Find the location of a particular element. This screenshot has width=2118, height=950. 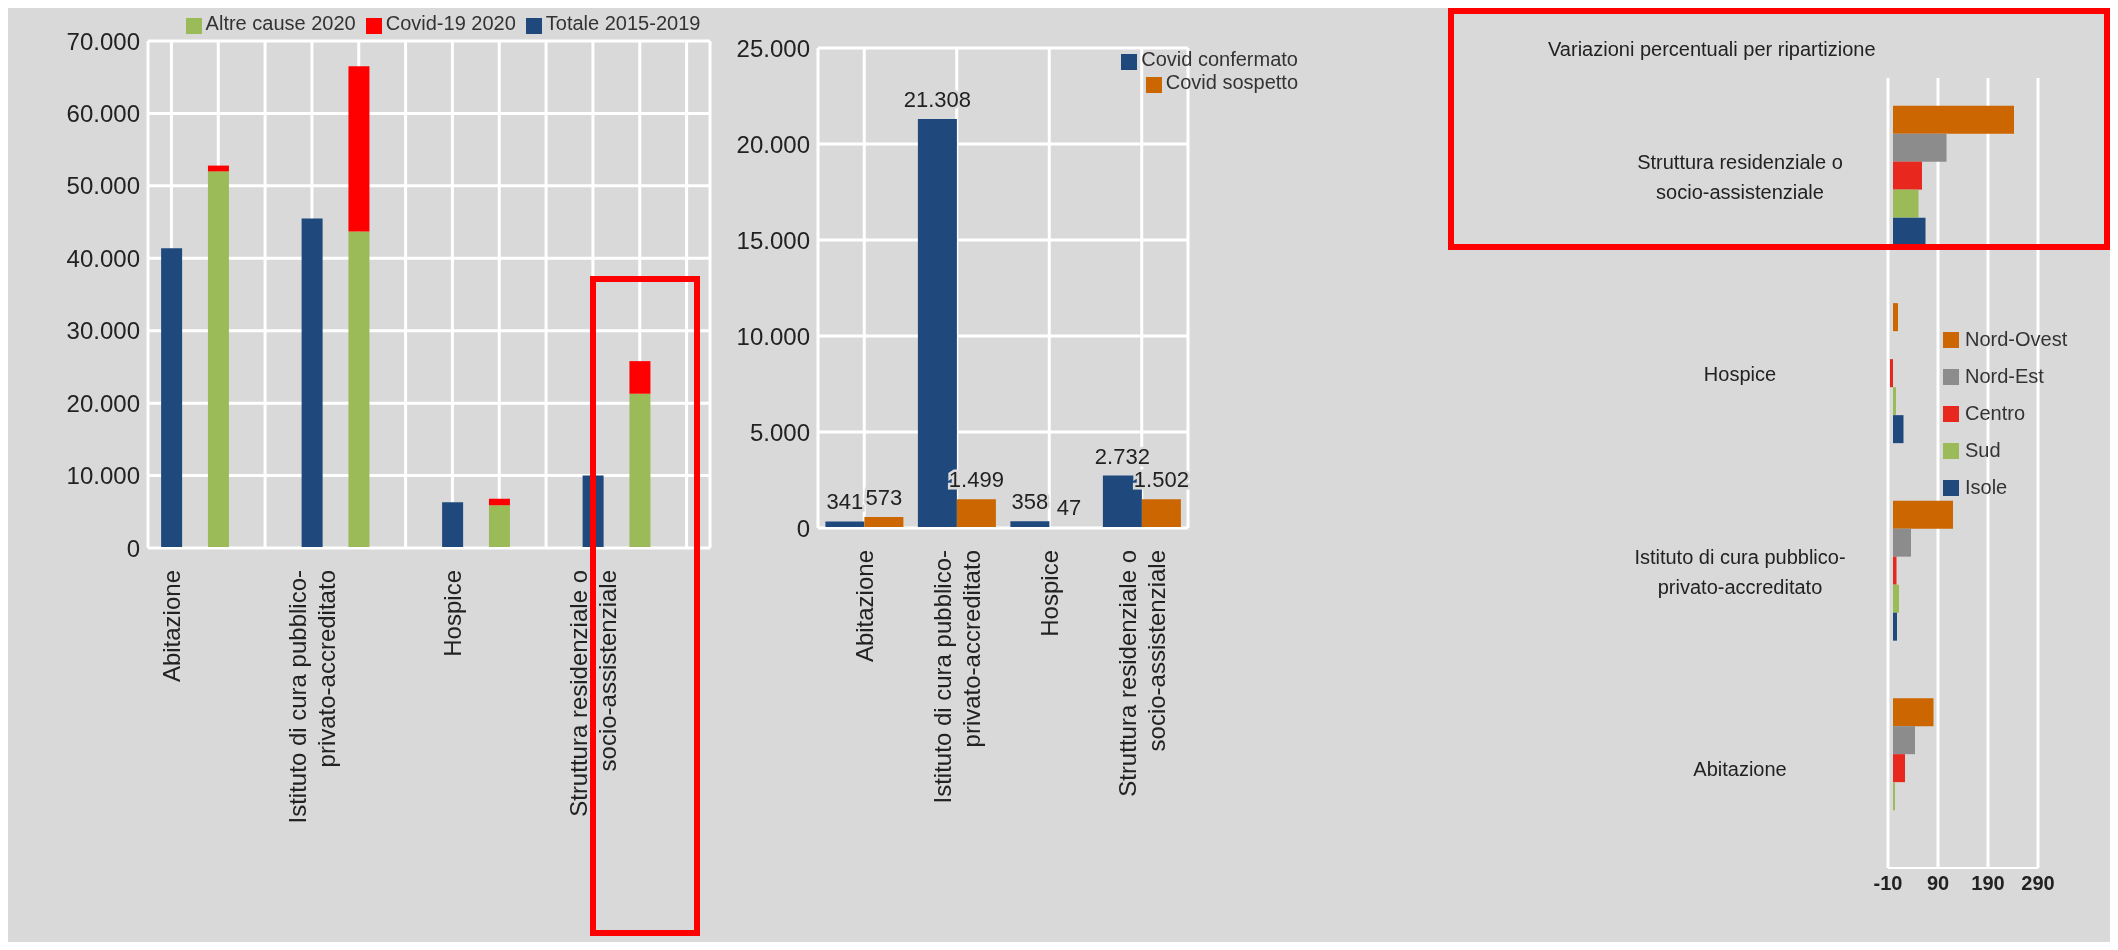

y-tick-label: Struttura residenziale o socio-assistenziale is located at coordinates (1740, 176).